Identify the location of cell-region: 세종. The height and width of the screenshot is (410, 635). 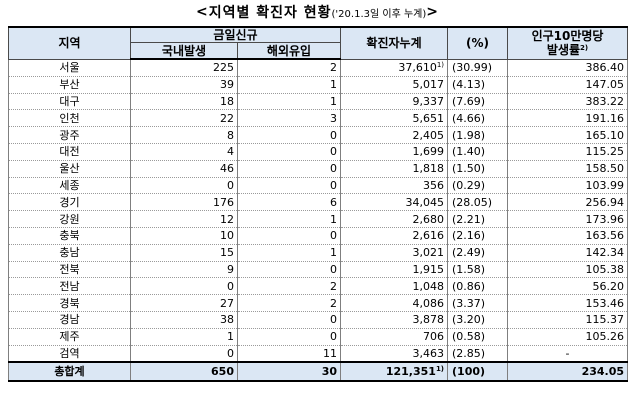
(69, 186).